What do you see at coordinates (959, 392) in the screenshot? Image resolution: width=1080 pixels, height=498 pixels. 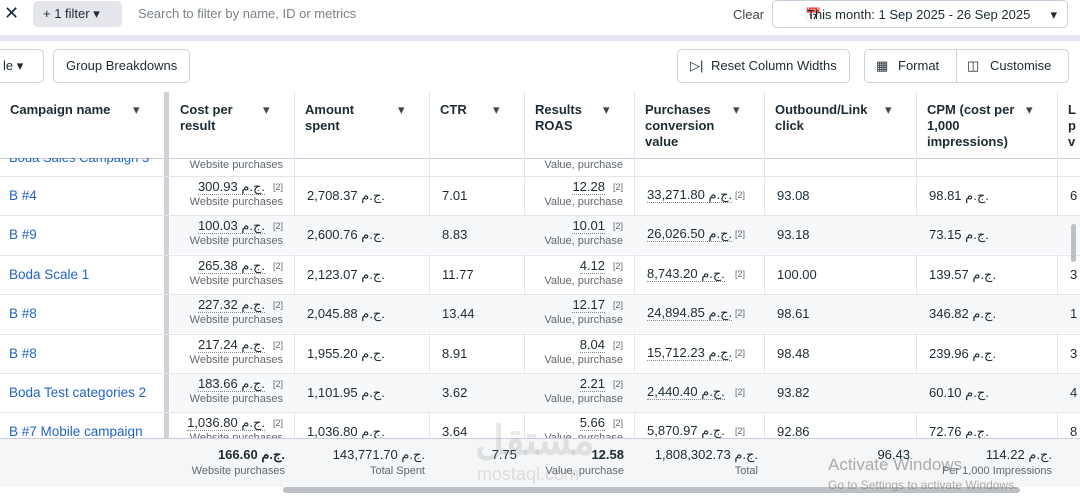 I see `cell-cpm: 60.10 ج.م.` at bounding box center [959, 392].